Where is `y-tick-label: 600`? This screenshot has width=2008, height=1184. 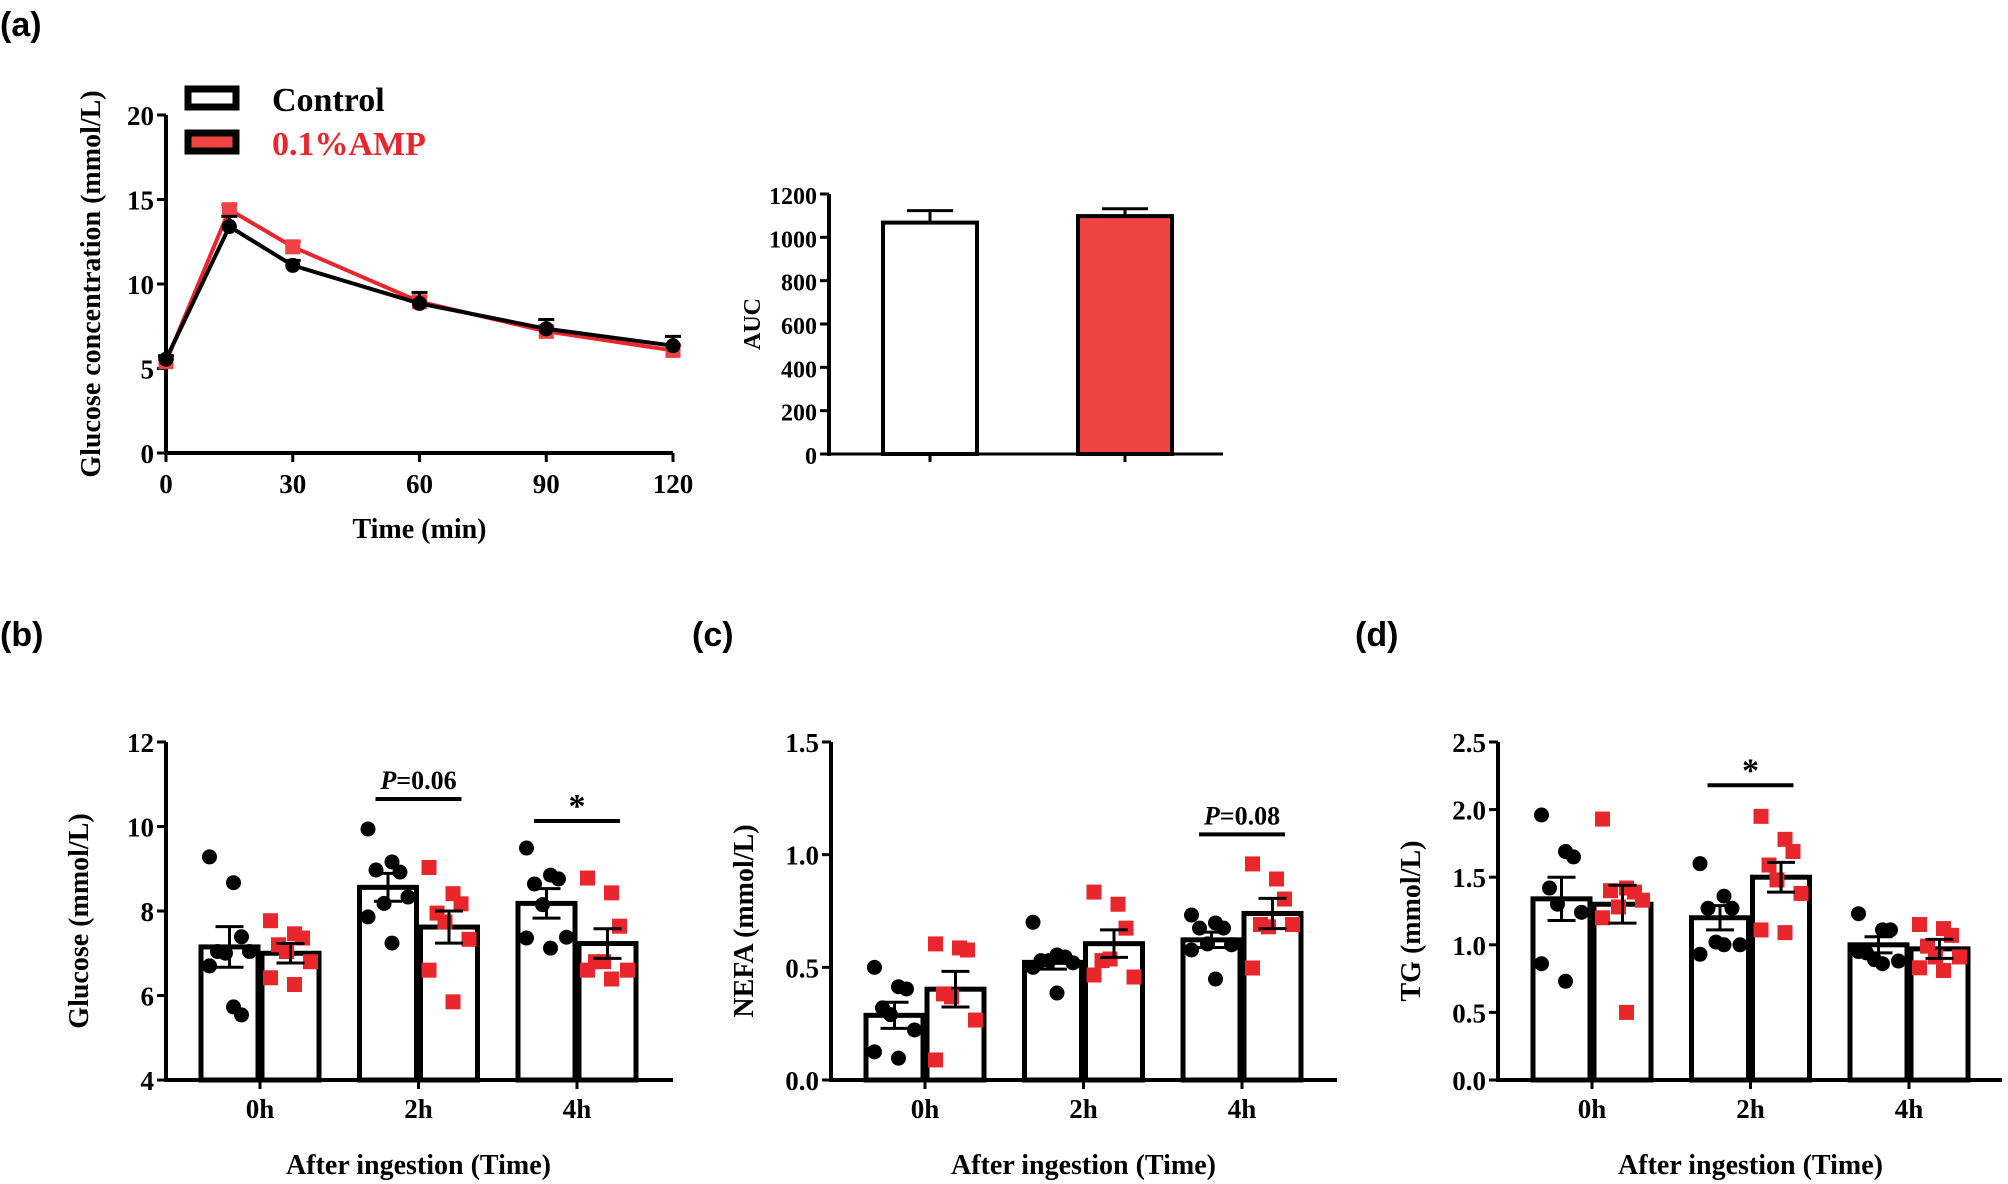 y-tick-label: 600 is located at coordinates (799, 327).